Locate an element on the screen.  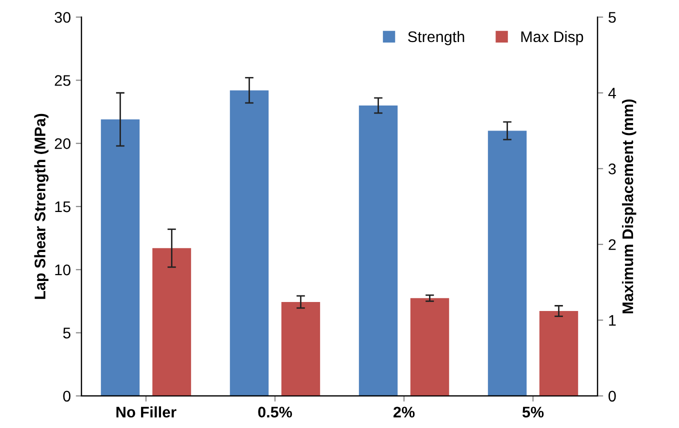
legend-label: Strength is located at coordinates (436, 38).